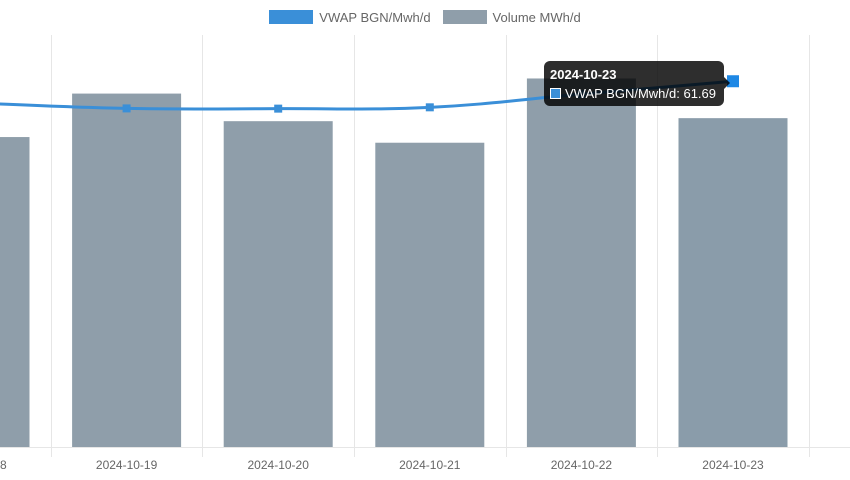  Describe the element at coordinates (582, 465) in the screenshot. I see `x-tick-label: 2024-10-22` at that location.